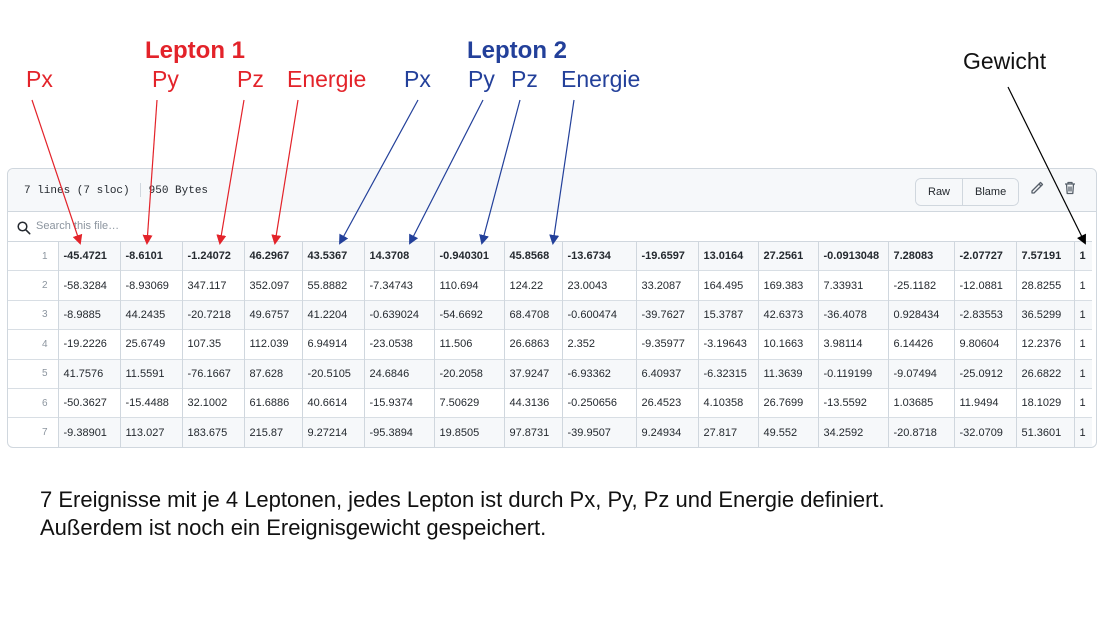 This screenshot has height=620, width=1102. Describe the element at coordinates (150, 373) in the screenshot. I see `table-cell: 11.5591` at that location.